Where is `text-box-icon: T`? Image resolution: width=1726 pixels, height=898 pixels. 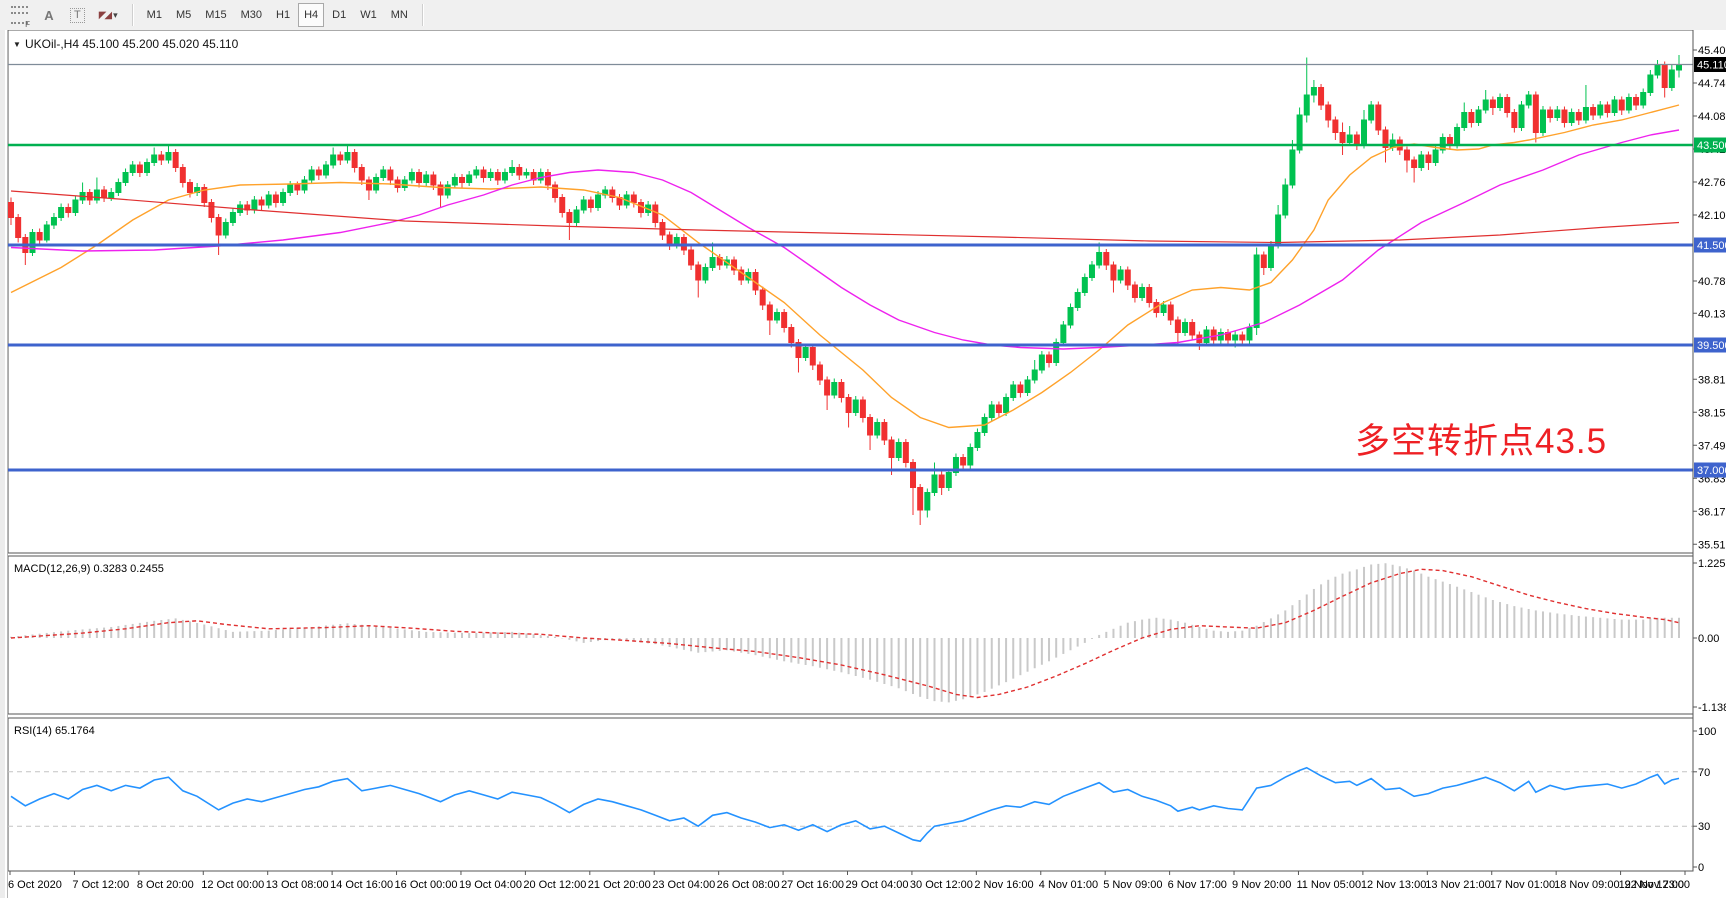
text-box-icon: T is located at coordinates (77, 15).